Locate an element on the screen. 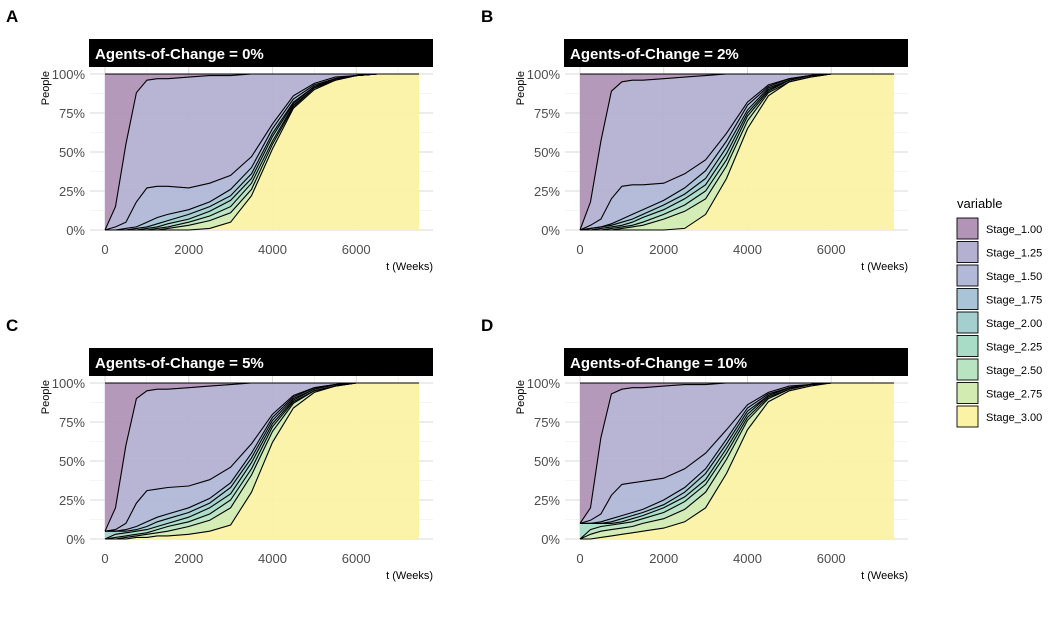  panel-title: Agents-of-Change = 10% is located at coordinates (658, 363).